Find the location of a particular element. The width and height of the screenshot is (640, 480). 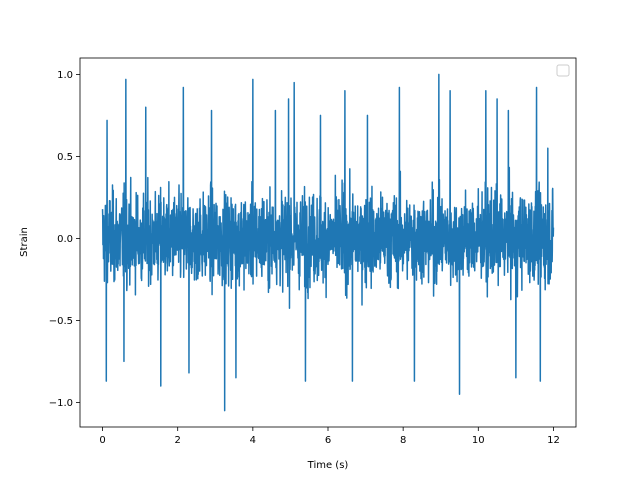

x-tick-label: 8 is located at coordinates (403, 440).